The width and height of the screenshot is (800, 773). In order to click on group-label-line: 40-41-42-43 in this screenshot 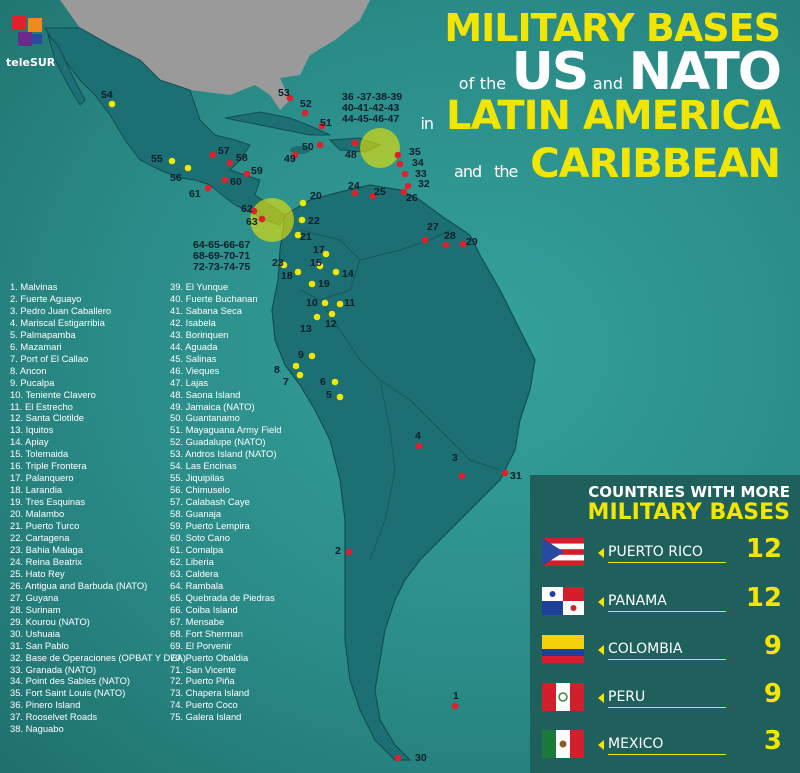, I will do `click(371, 108)`.